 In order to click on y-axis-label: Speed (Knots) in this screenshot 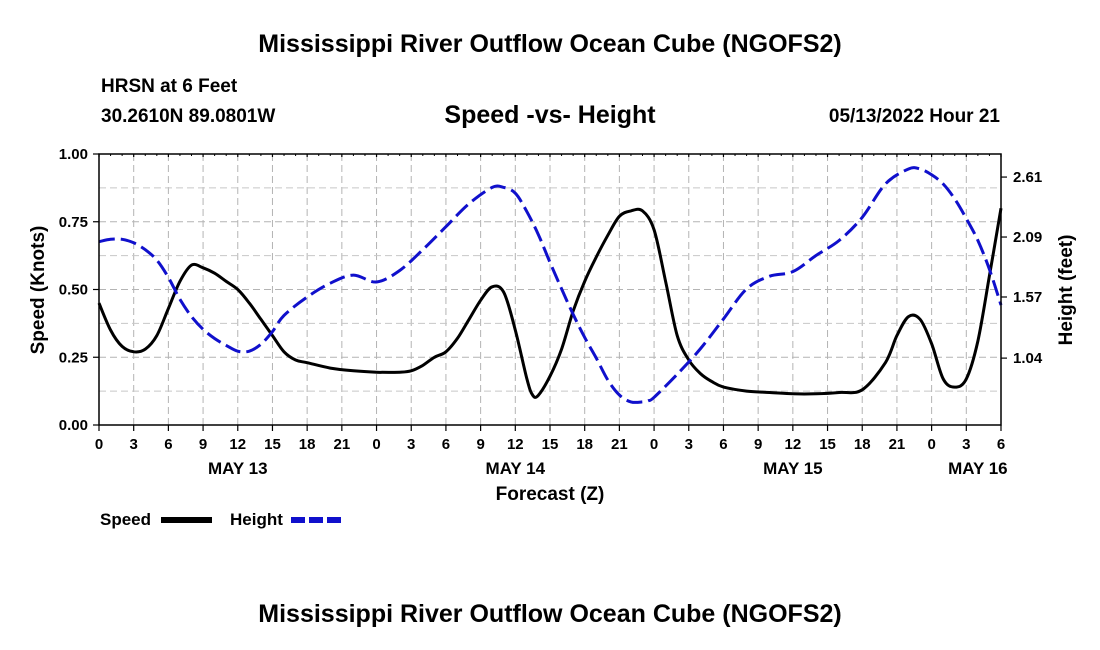, I will do `click(38, 290)`.